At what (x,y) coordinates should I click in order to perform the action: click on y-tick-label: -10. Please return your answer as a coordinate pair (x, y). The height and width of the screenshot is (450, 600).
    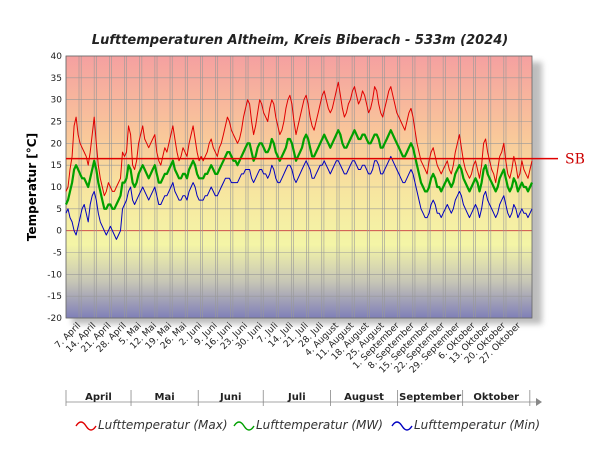
    Looking at the image, I should click on (54, 275).